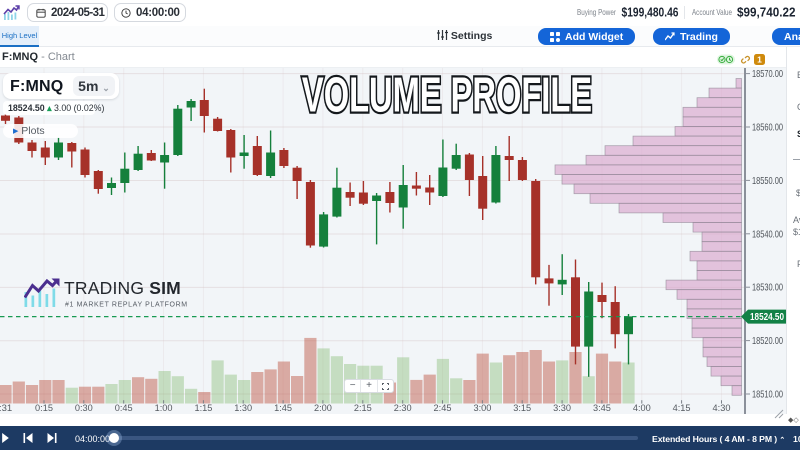 Image resolution: width=800 pixels, height=450 pixels. Describe the element at coordinates (323, 408) in the screenshot. I see `svg-text: 2:00` at that location.